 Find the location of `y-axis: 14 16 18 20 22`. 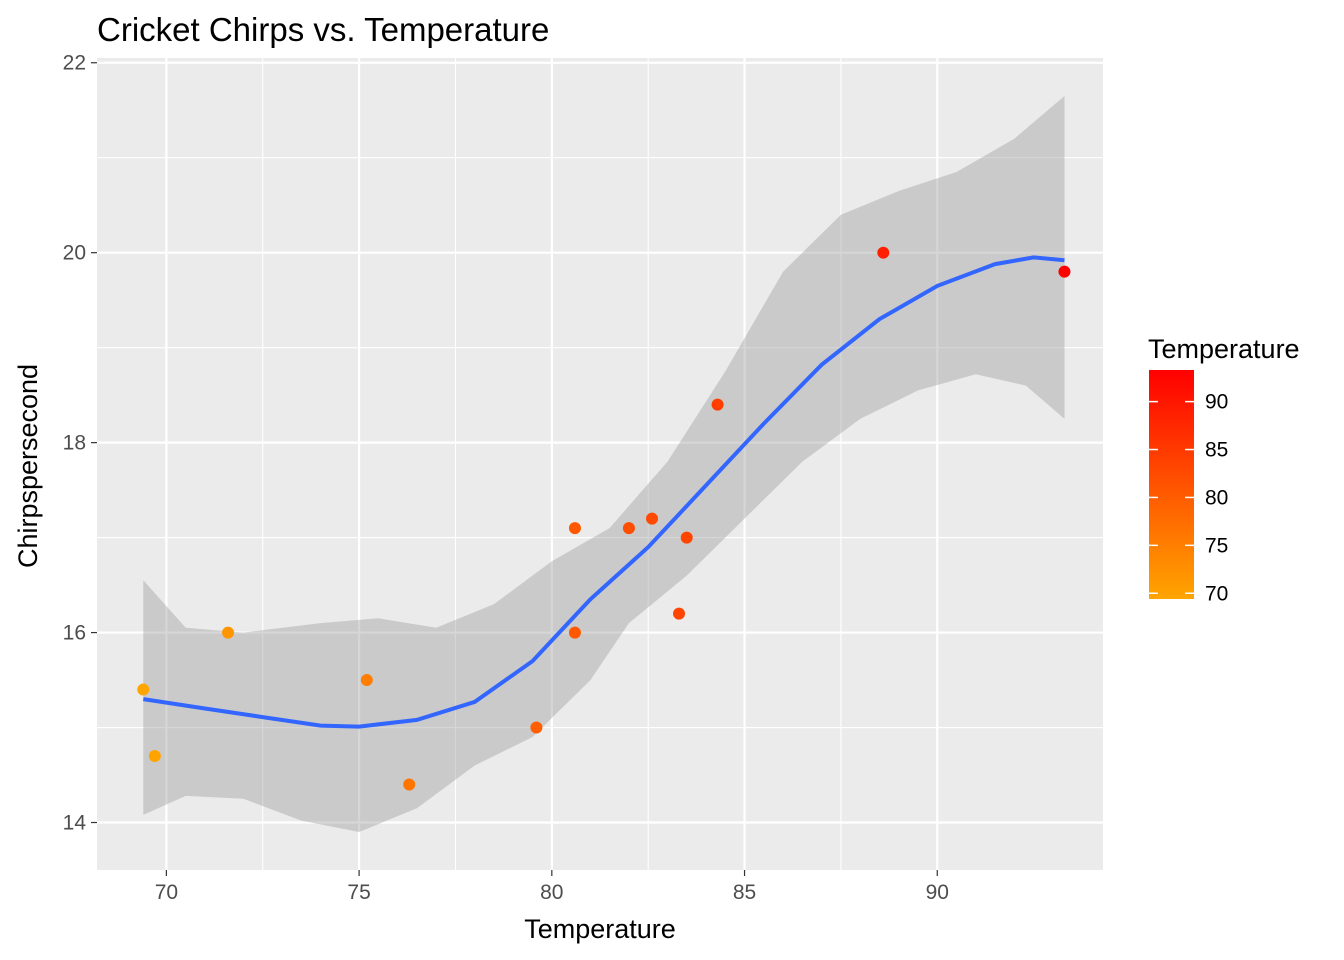

y-axis: 14 16 18 20 22 is located at coordinates (80, 443).